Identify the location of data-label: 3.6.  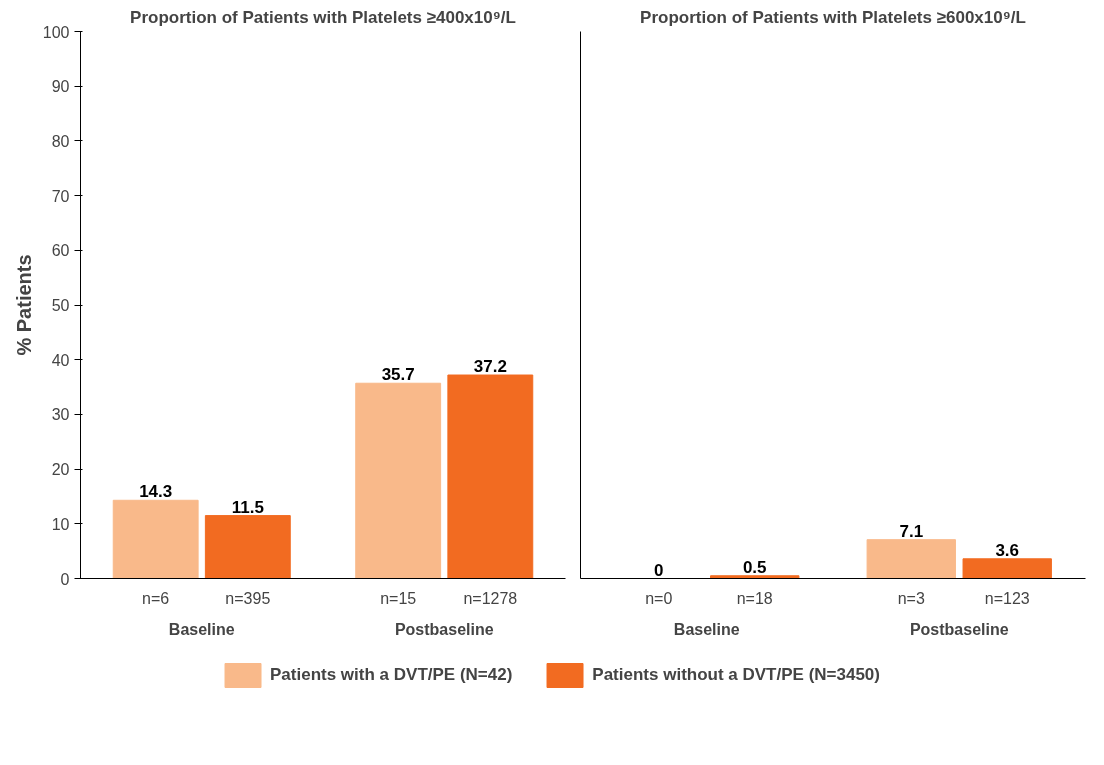
(1007, 550).